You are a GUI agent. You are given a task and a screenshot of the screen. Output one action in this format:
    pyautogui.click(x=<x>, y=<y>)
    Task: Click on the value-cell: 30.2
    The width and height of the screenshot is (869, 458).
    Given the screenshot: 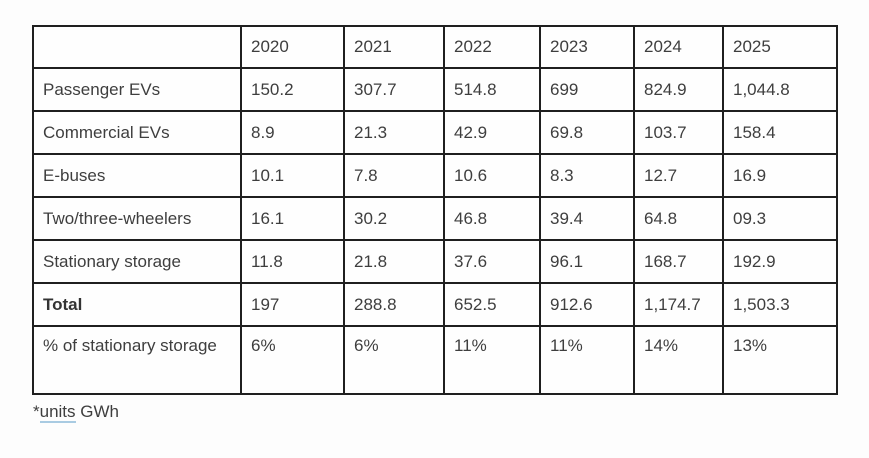 What is the action you would take?
    pyautogui.click(x=394, y=218)
    